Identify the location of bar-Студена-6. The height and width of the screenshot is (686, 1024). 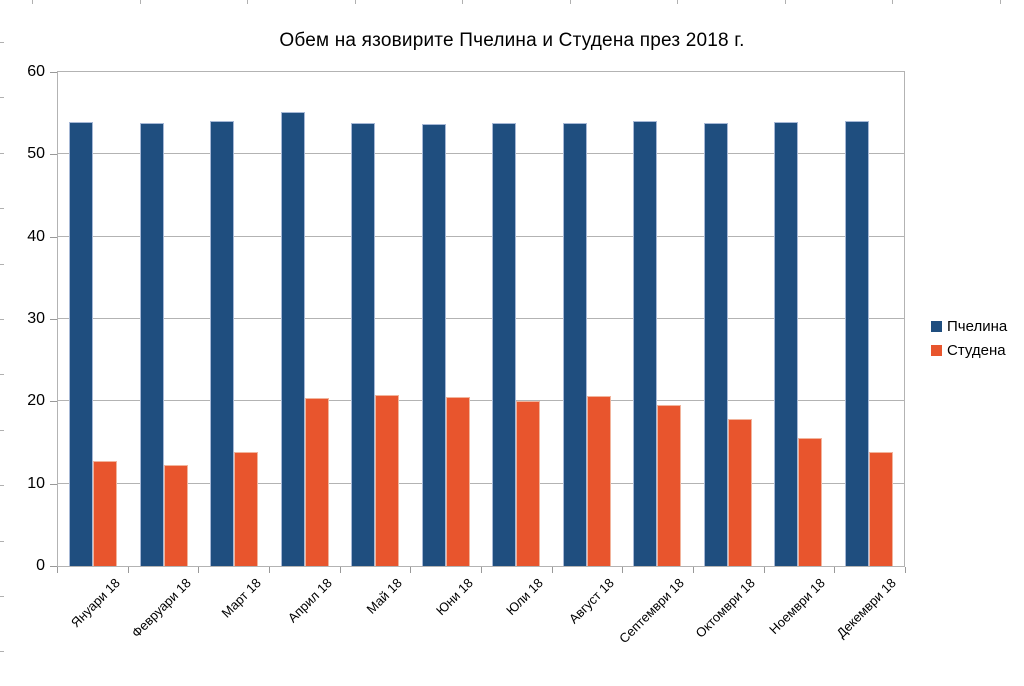
(457, 481).